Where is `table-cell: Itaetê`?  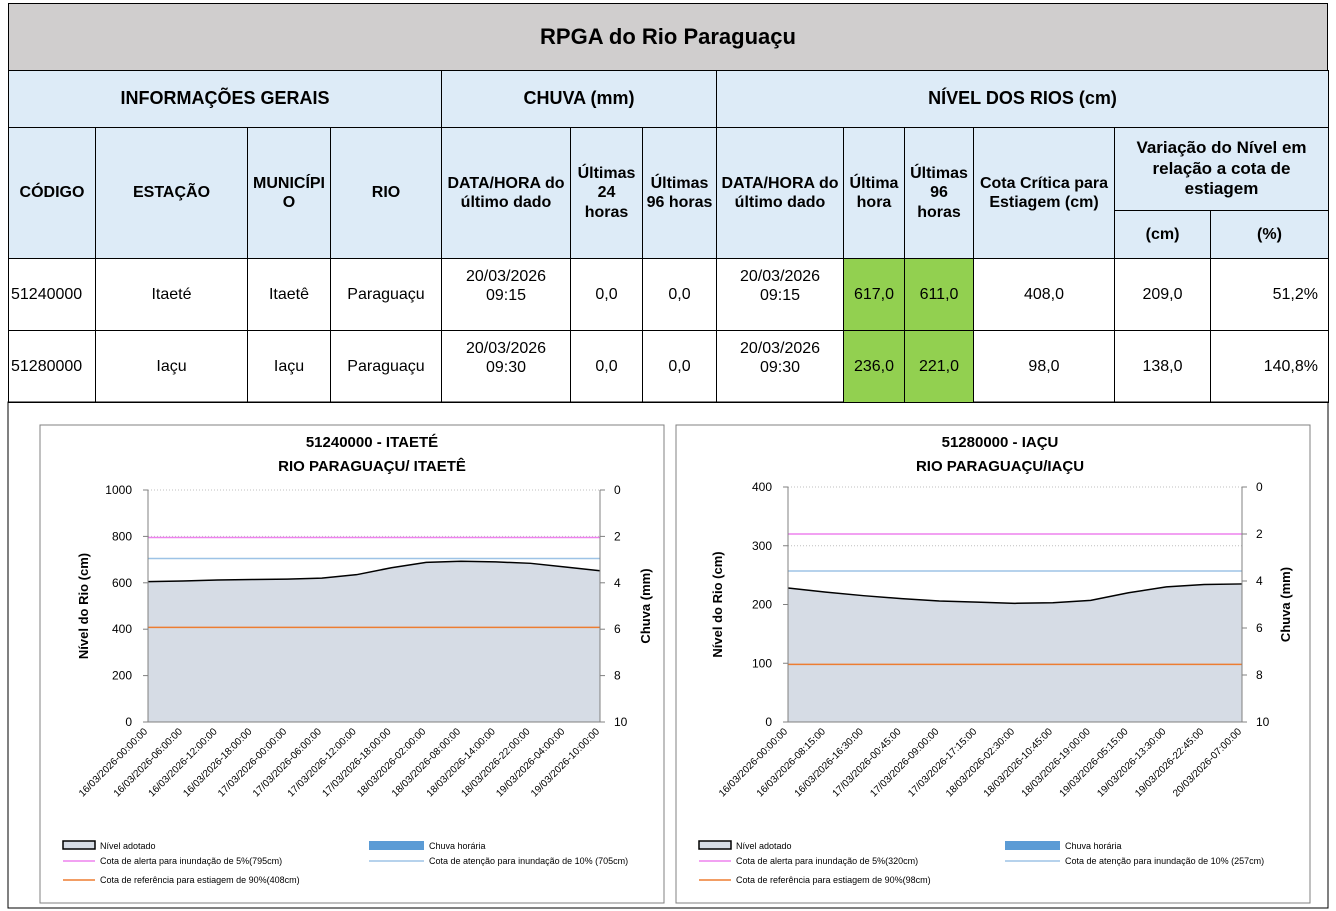 table-cell: Itaetê is located at coordinates (289, 294).